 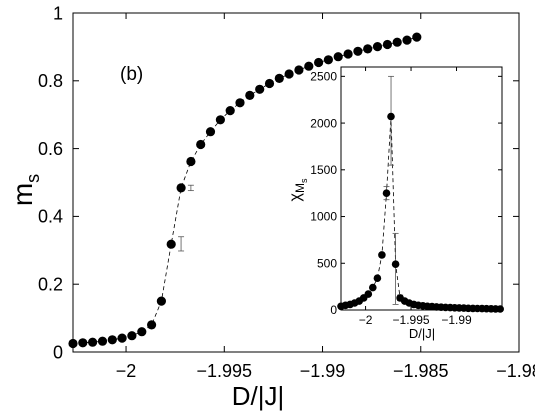 What do you see at coordinates (421, 371) in the screenshot?
I see `main-x-tick-label: −1.985` at bounding box center [421, 371].